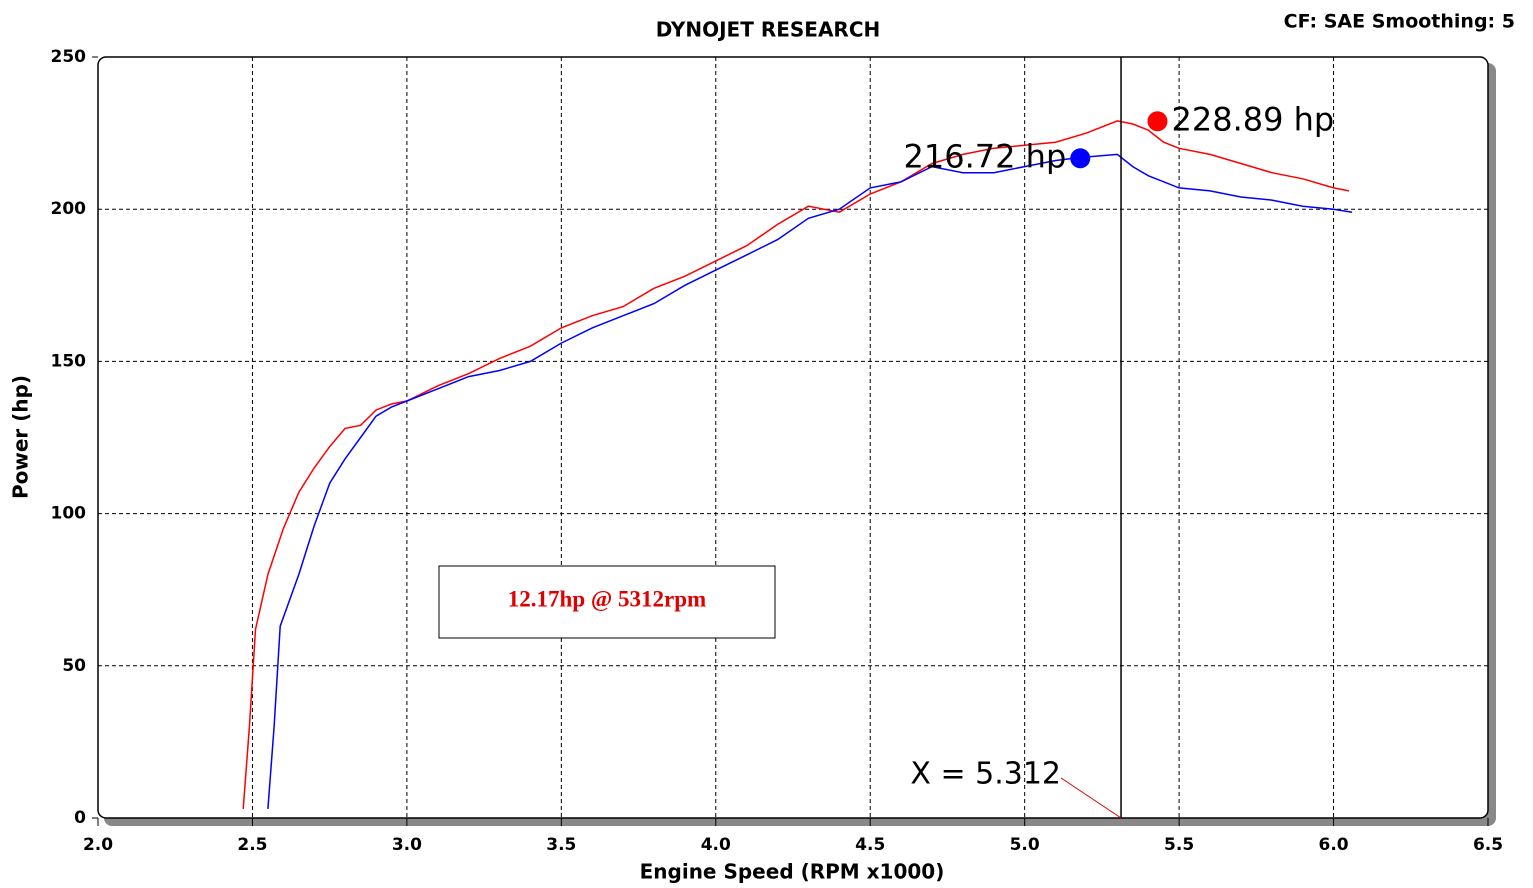  What do you see at coordinates (1025, 845) in the screenshot?
I see `x-tick-label: 5.0` at bounding box center [1025, 845].